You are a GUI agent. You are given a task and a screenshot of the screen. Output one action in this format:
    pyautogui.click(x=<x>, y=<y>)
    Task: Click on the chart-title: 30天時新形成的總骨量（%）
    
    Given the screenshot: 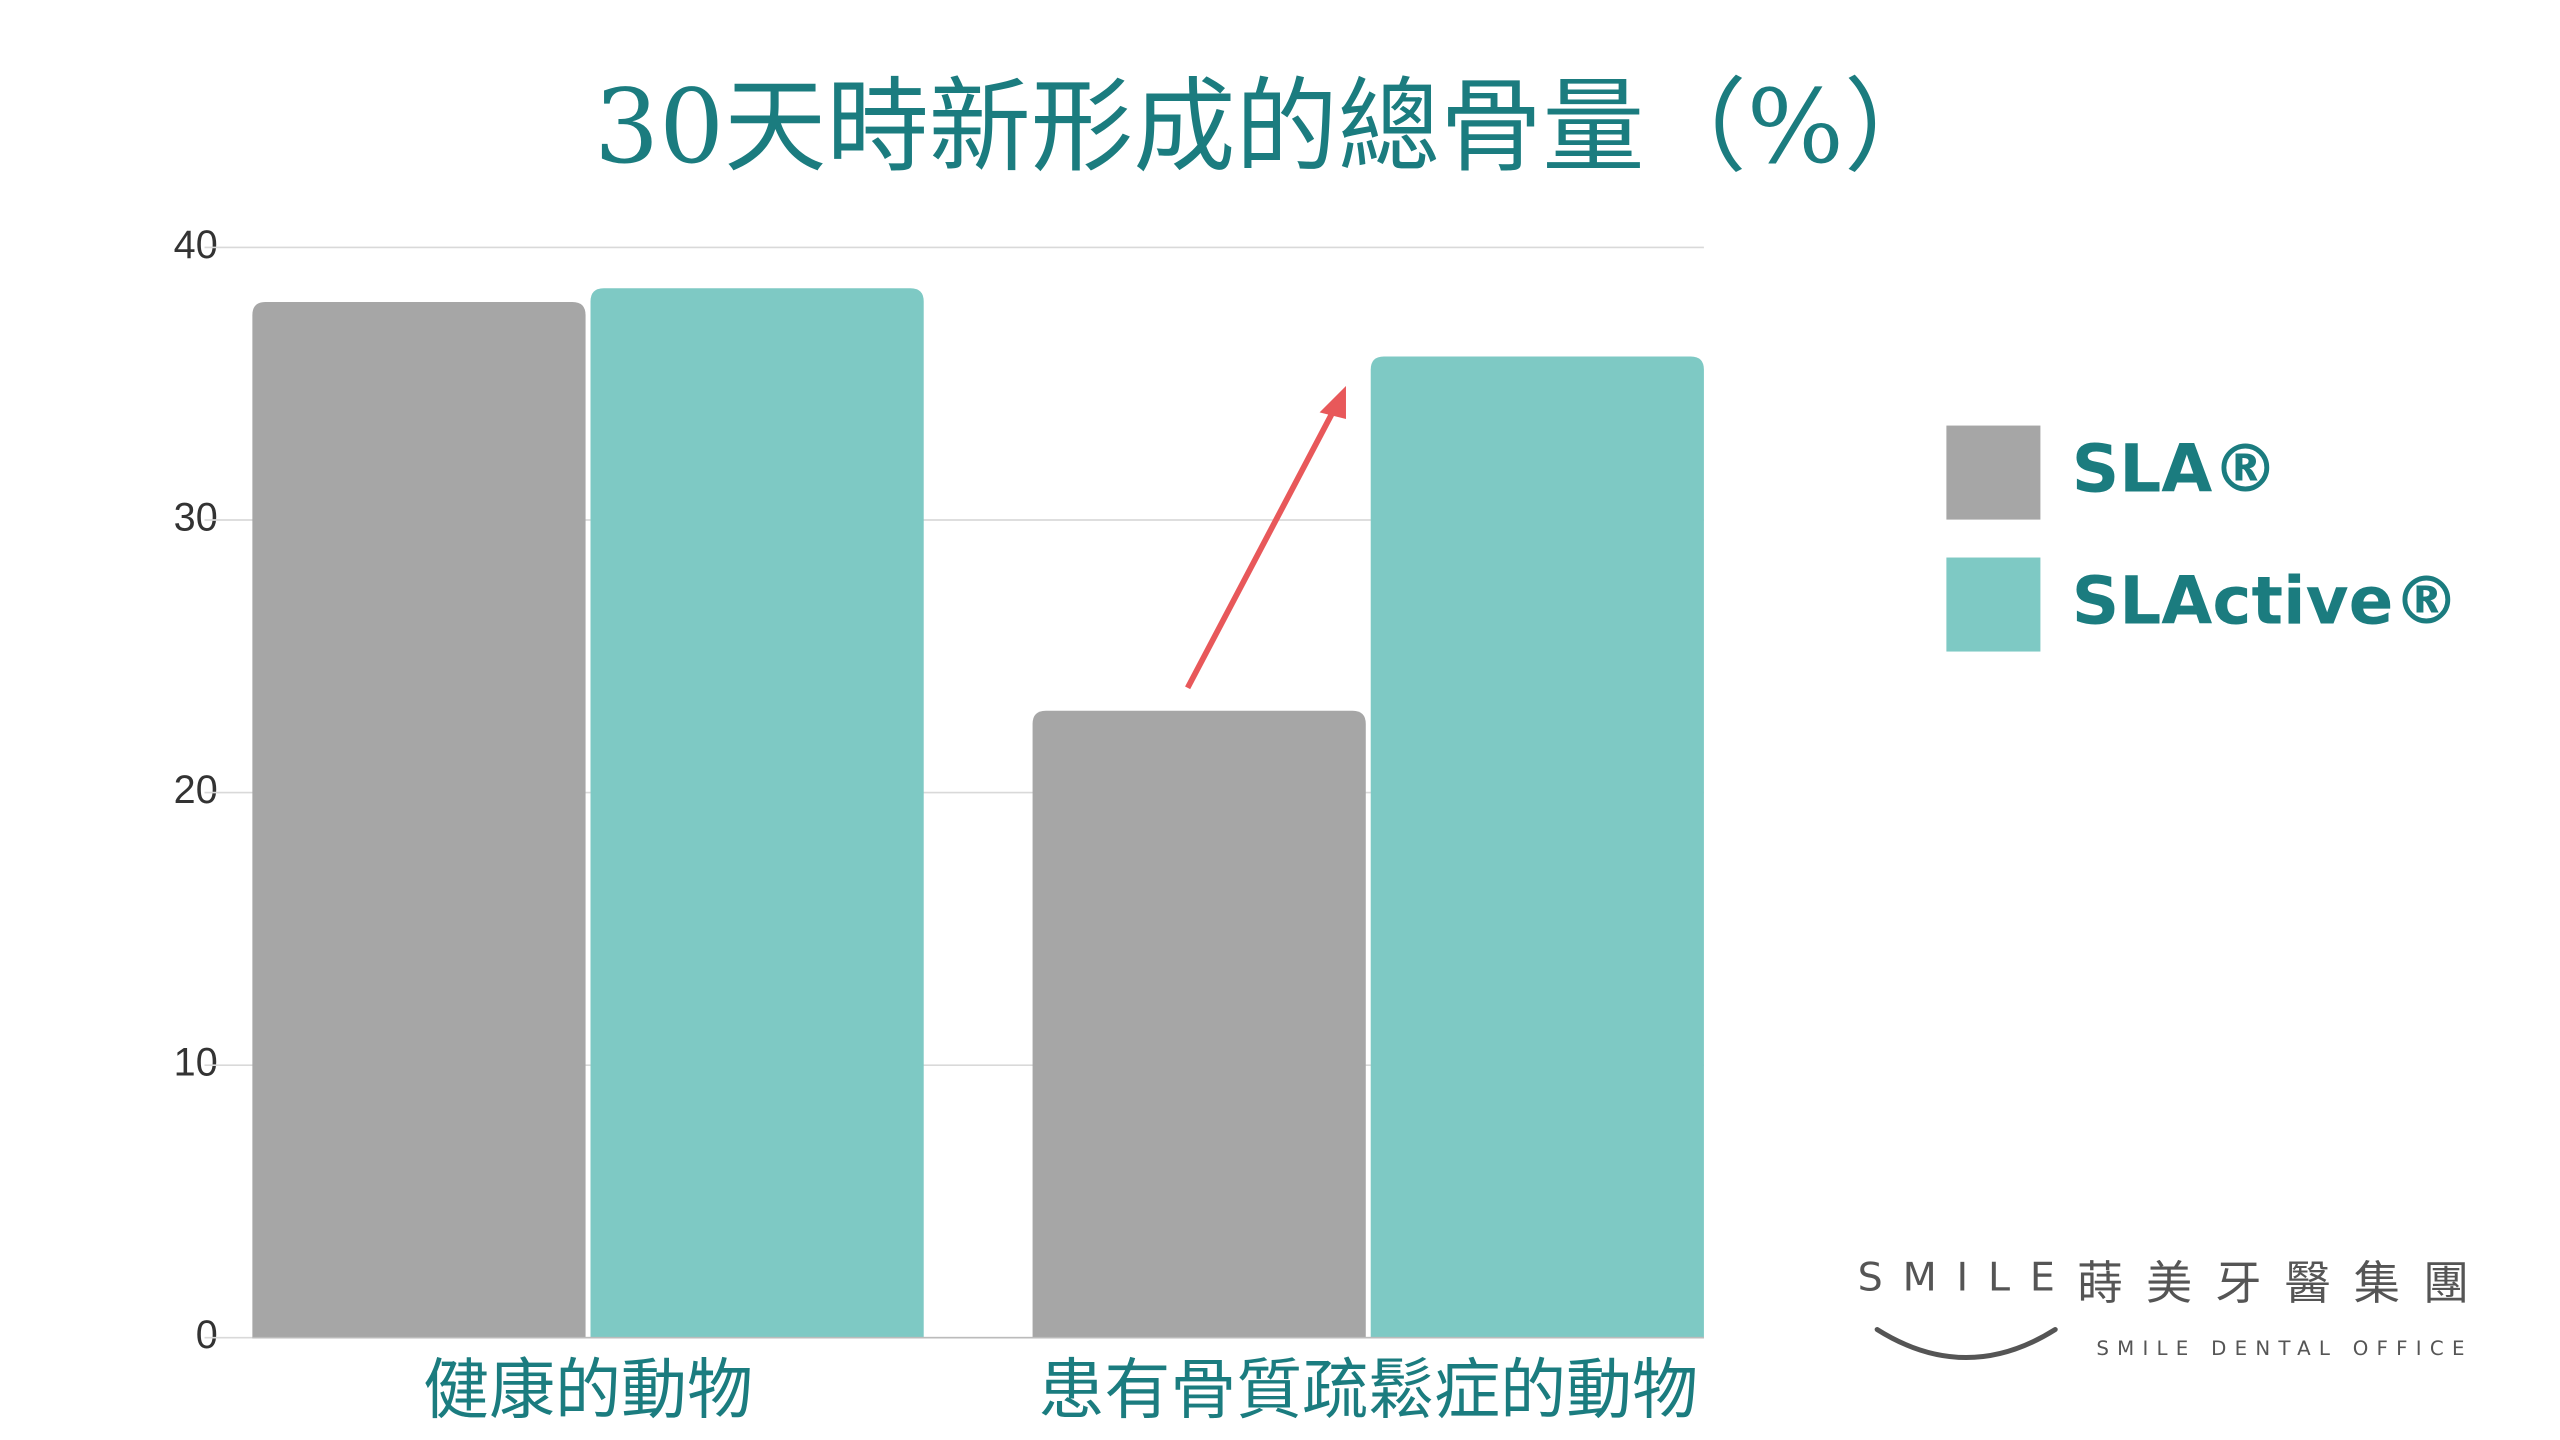 What is the action you would take?
    pyautogui.click(x=1270, y=127)
    